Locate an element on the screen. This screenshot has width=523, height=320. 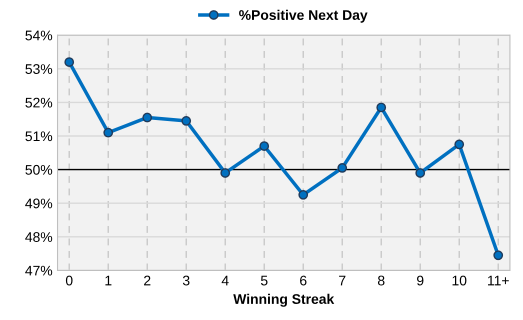
y-tick-label: 48% is located at coordinates (38, 237).